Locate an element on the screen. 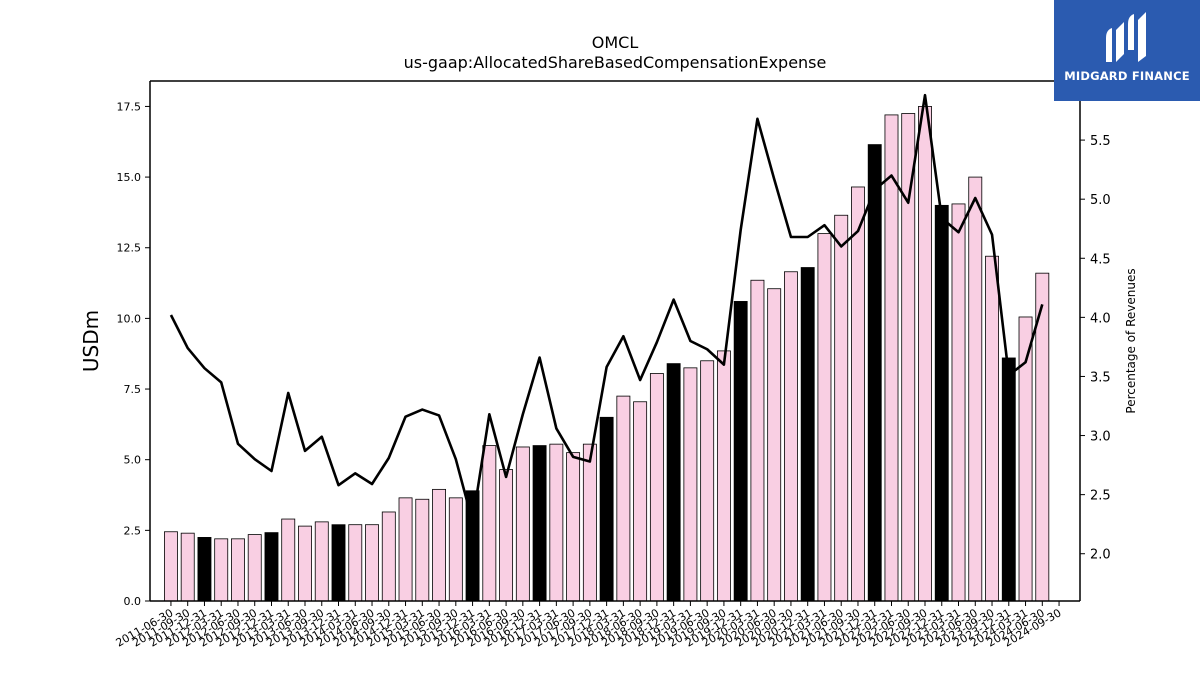 The image size is (1200, 675). y-tick-label: 17.5 is located at coordinates (129, 106).